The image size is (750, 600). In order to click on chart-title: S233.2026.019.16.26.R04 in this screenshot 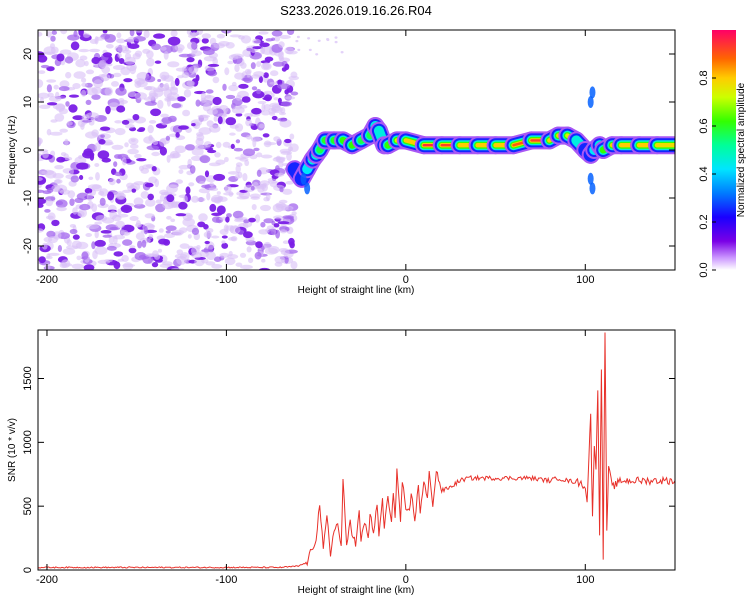, I will do `click(356, 10)`.